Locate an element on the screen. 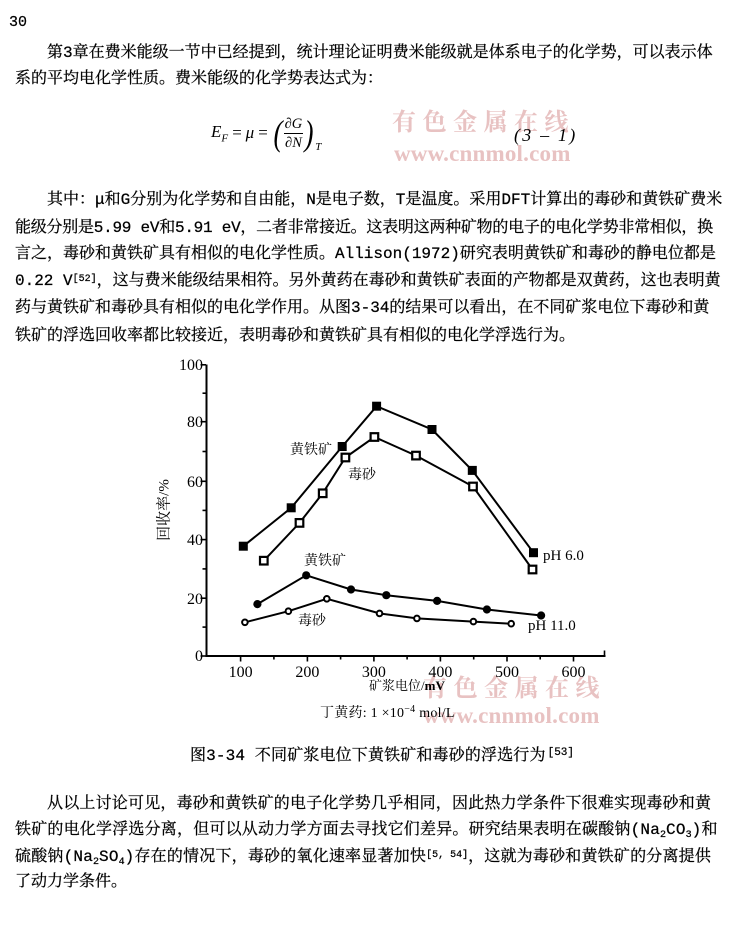 Image resolution: width=730 pixels, height=950 pixels. svg-text: 80 is located at coordinates (195, 422).